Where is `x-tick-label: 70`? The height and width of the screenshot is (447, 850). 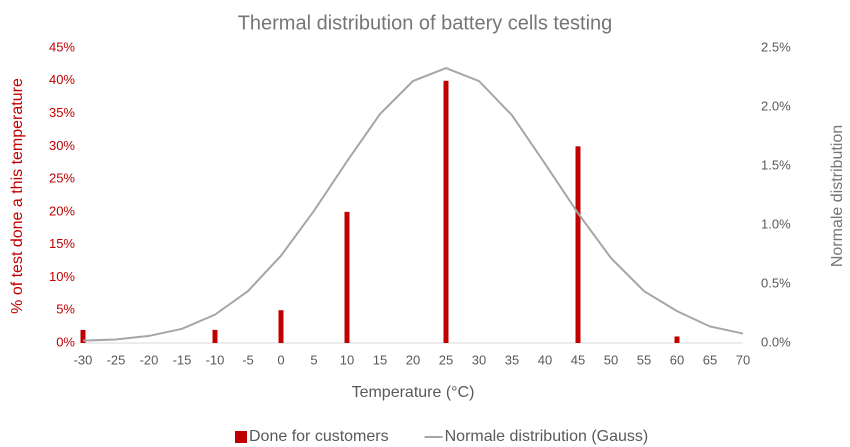
x-tick-label: 70 is located at coordinates (743, 359).